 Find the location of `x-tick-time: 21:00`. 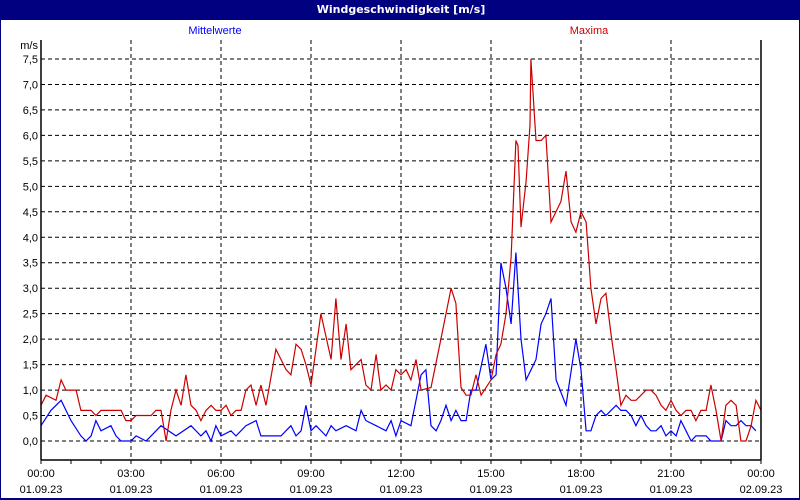

x-tick-time: 21:00 is located at coordinates (671, 474).